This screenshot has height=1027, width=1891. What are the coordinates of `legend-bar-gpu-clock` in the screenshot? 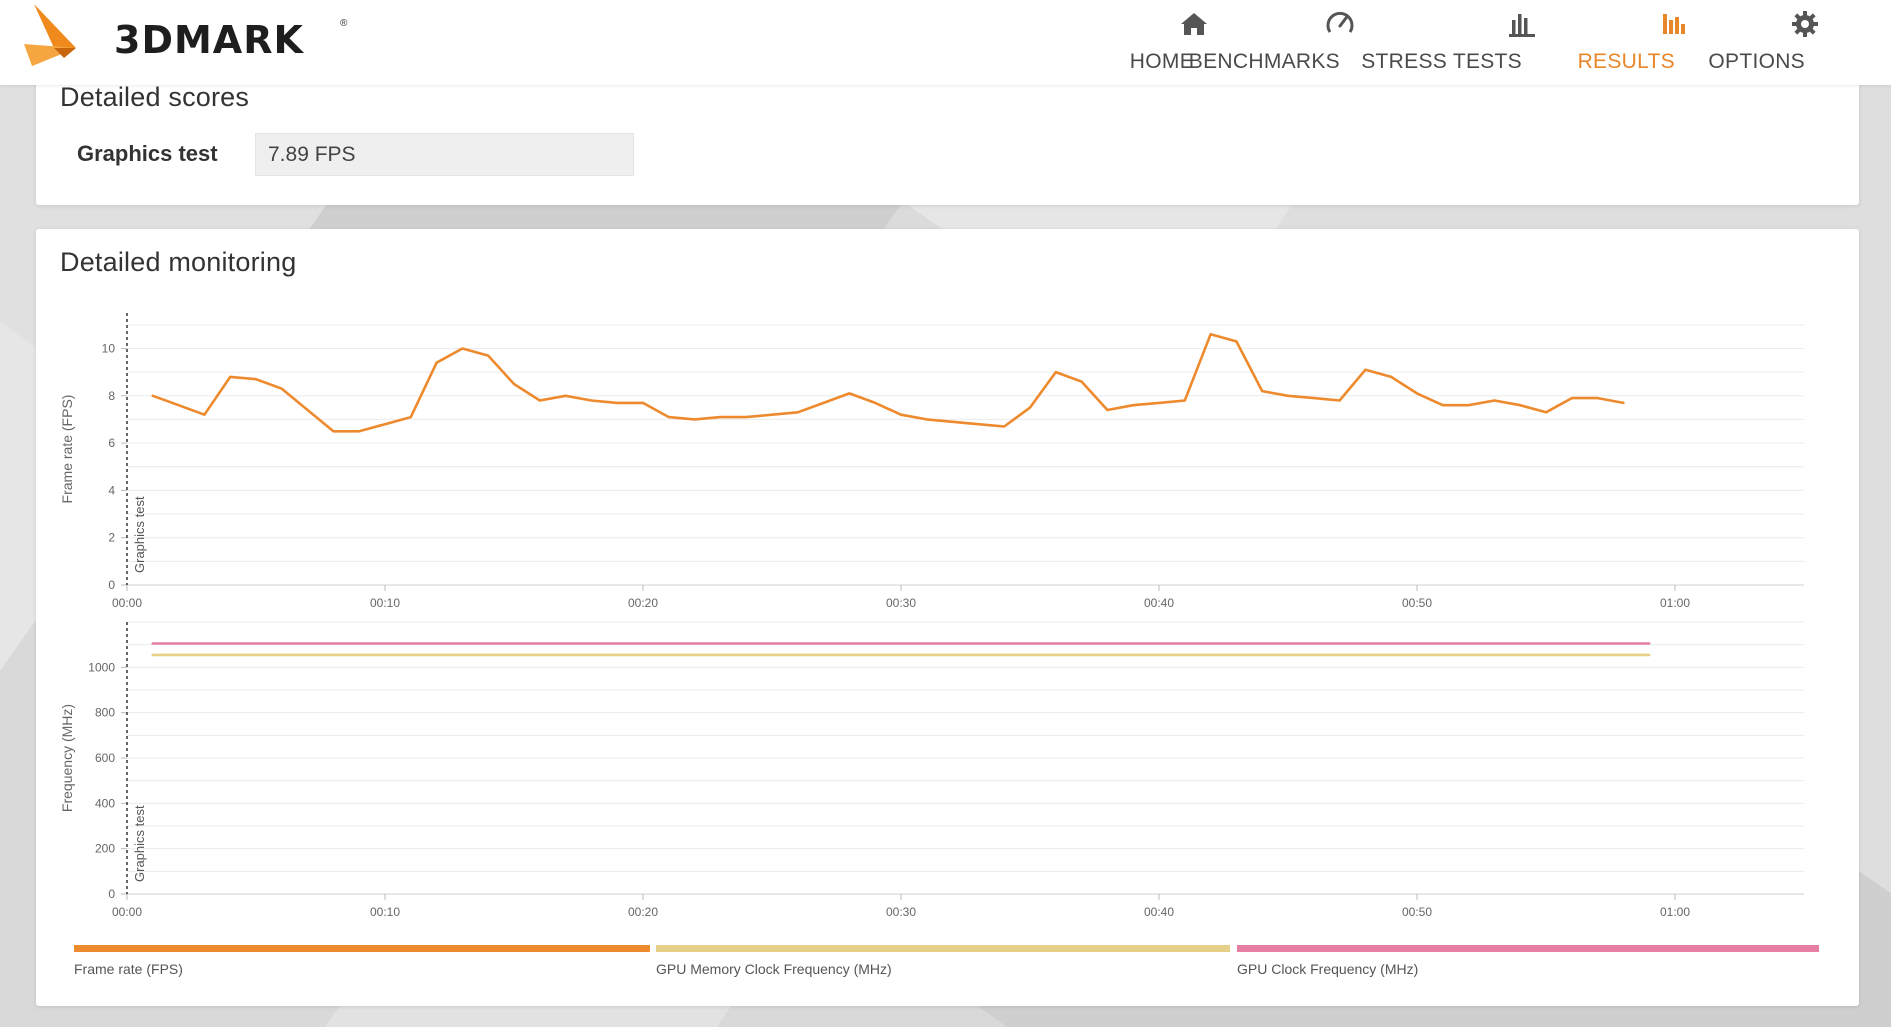 It's located at (1528, 948).